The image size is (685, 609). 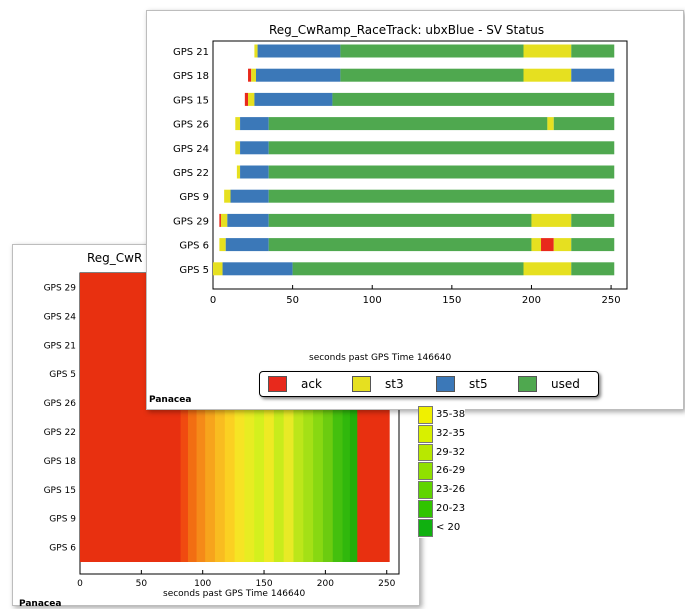 I want to click on color-key-row: < 20, so click(x=446, y=528).